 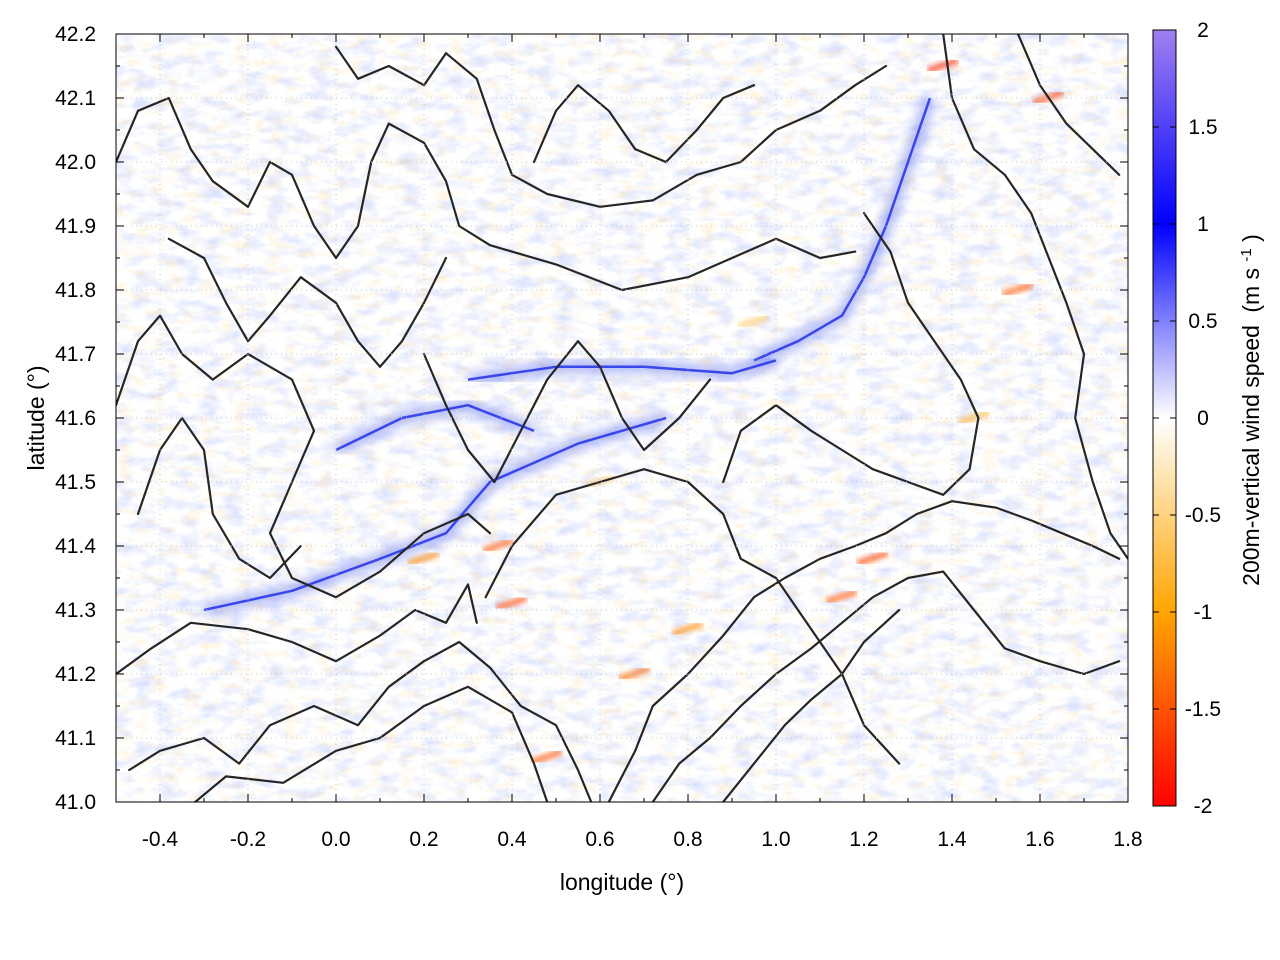 I want to click on y-tick-label: 41.3, so click(x=75, y=610).